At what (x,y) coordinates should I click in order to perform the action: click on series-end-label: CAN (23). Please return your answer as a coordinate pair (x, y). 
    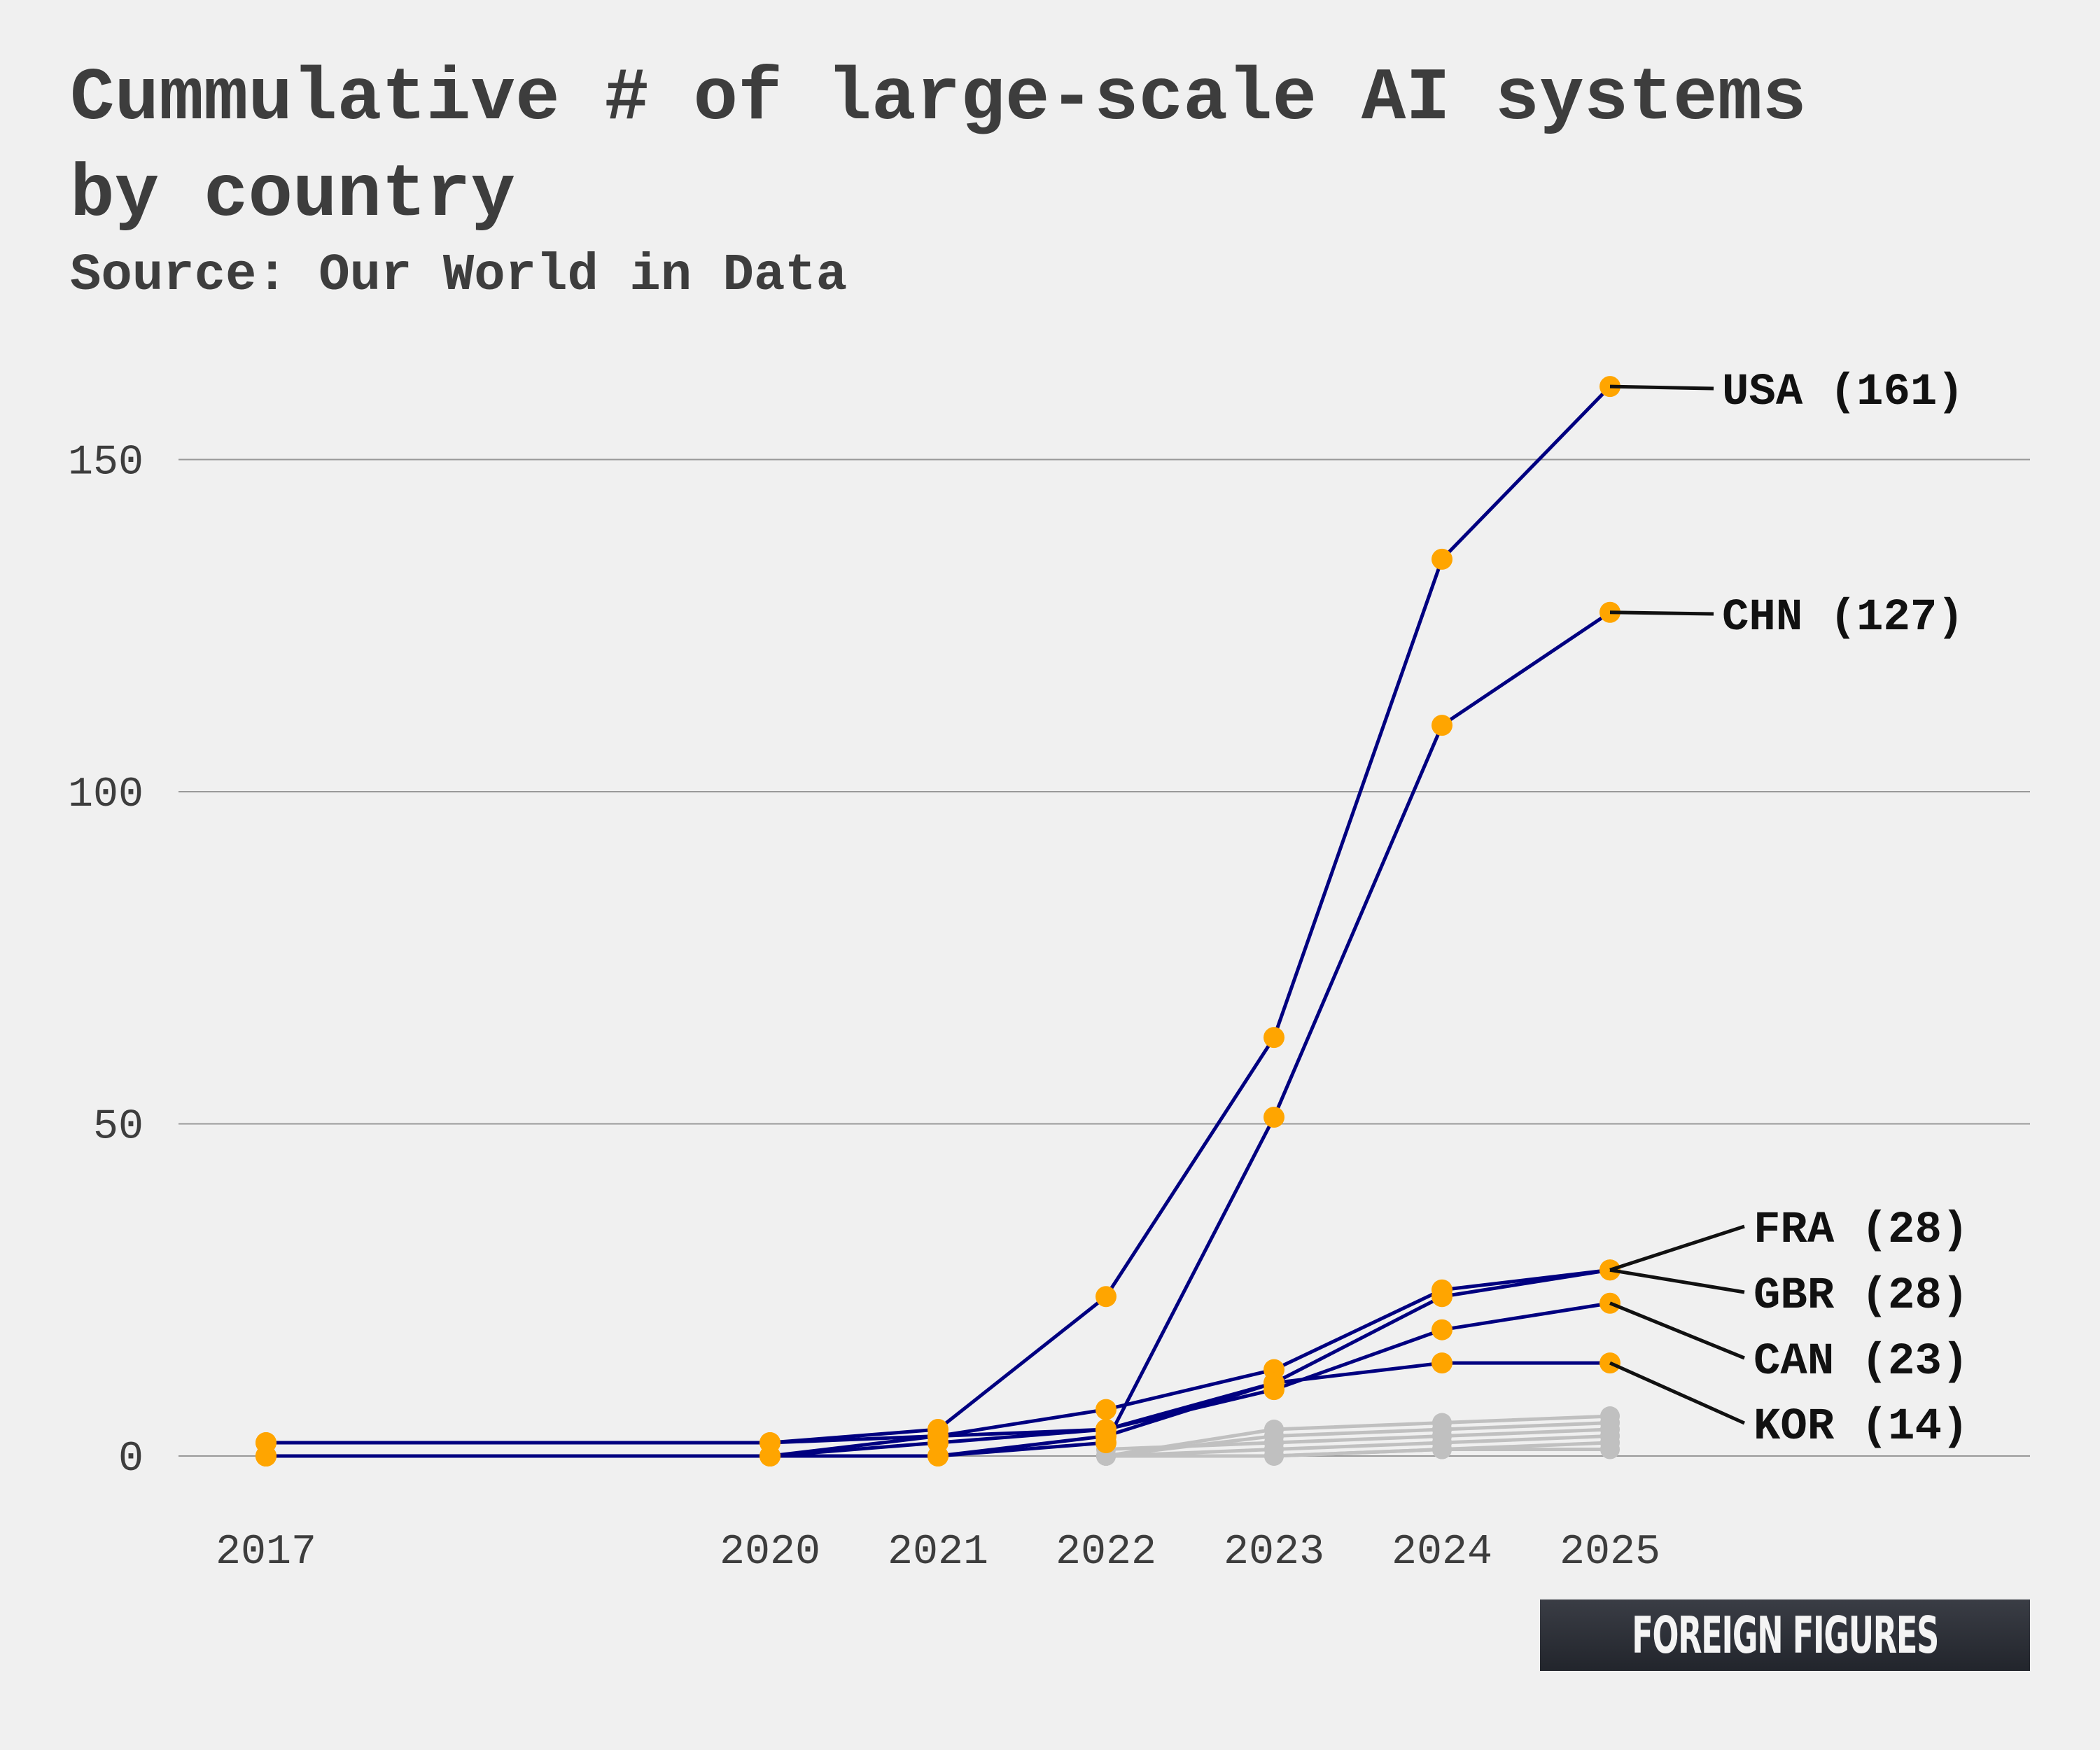
    Looking at the image, I should click on (1861, 1362).